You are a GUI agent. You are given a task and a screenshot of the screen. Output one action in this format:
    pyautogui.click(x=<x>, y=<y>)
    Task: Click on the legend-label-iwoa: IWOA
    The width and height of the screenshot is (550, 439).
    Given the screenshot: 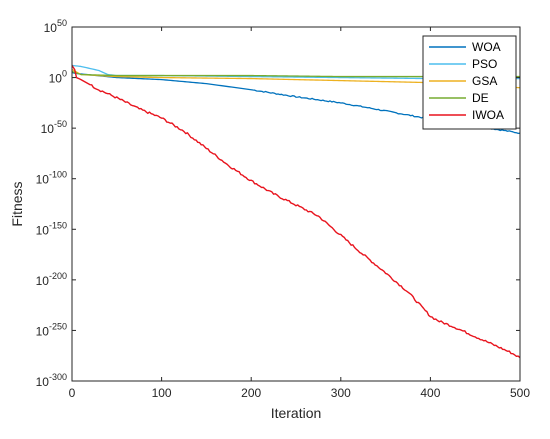 What is the action you would take?
    pyautogui.click(x=488, y=115)
    